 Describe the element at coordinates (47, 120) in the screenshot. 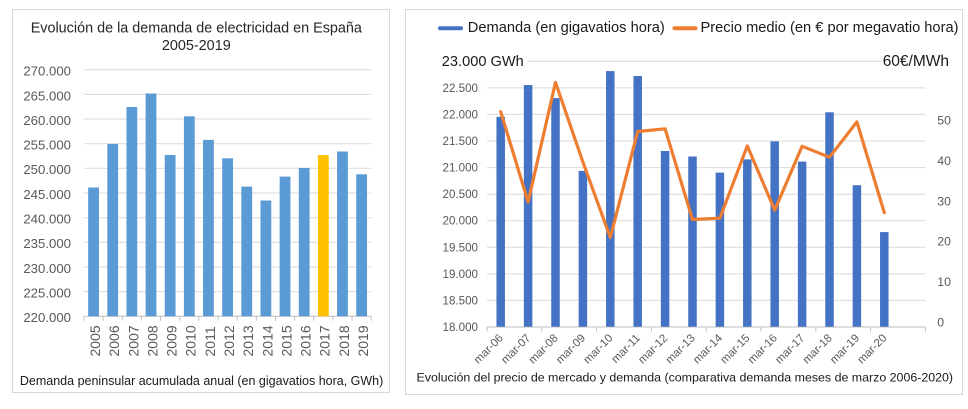

I see `svg-text: 260.000` at that location.